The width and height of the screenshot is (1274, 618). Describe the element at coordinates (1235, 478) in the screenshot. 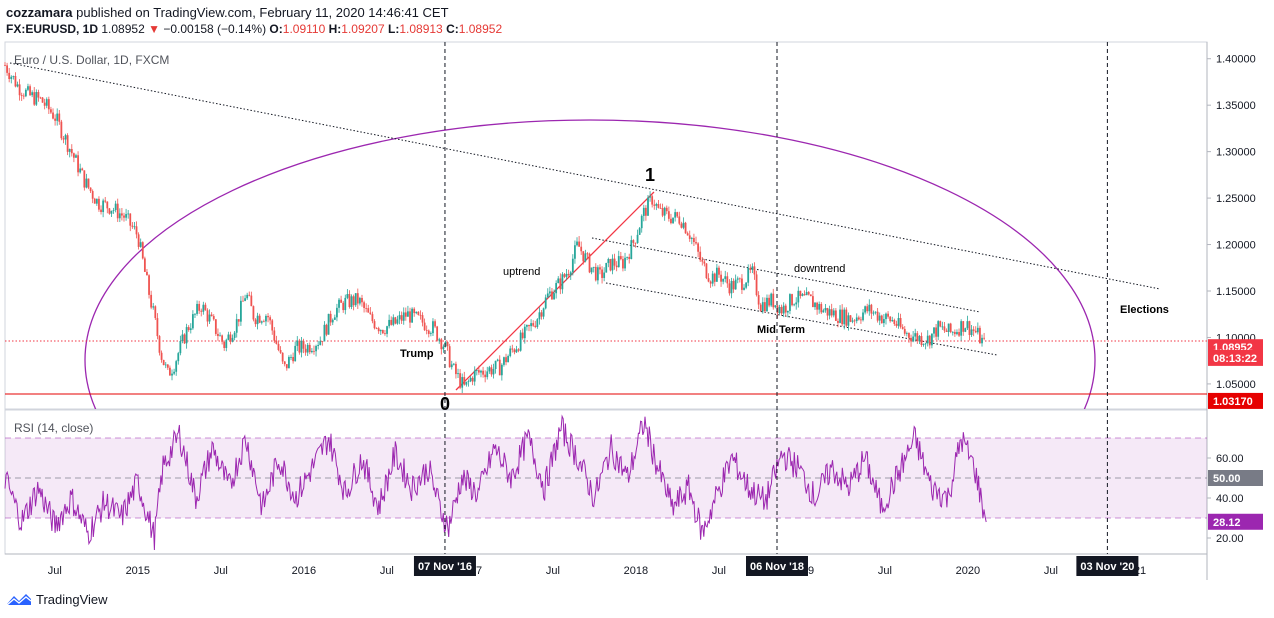

I see `rsi-tag-0-bg` at that location.